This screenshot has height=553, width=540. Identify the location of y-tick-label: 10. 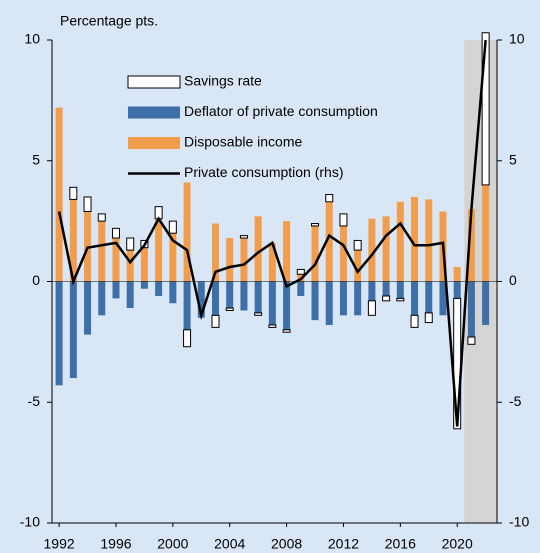
(32, 39).